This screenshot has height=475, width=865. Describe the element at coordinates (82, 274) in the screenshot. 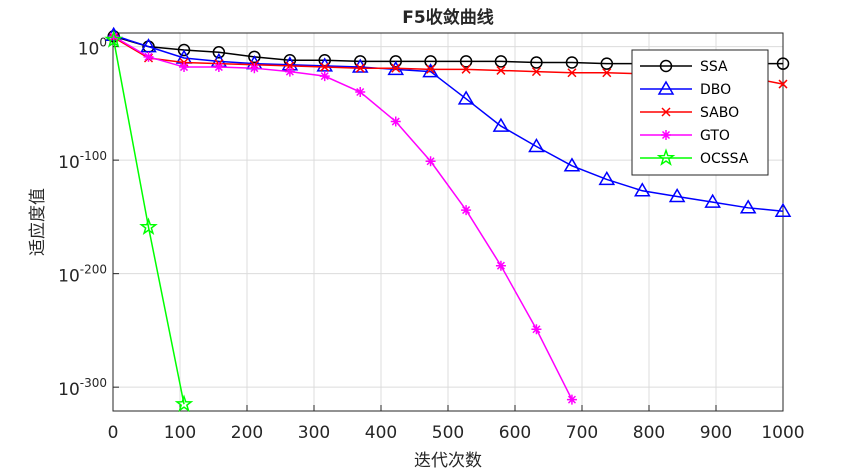

I see `y-tick-label: 10-200` at that location.